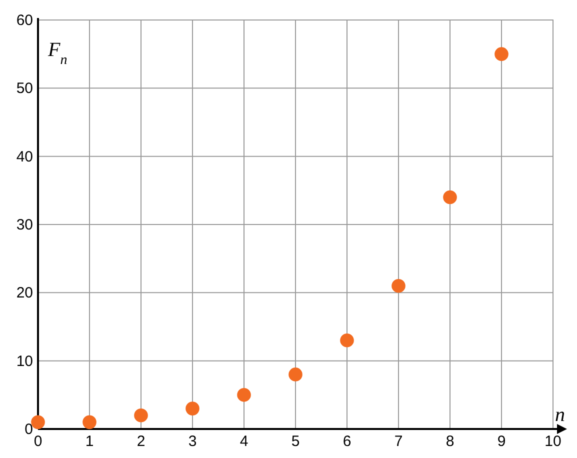  Describe the element at coordinates (553, 441) in the screenshot. I see `x-tick-label: 10` at that location.